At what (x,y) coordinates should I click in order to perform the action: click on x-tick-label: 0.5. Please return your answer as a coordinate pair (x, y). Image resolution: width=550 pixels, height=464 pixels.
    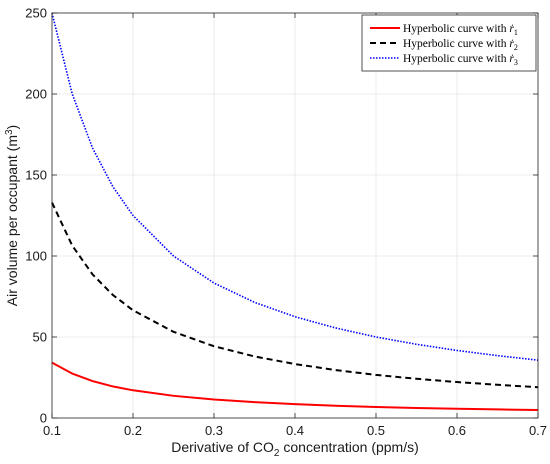
    Looking at the image, I should click on (376, 430).